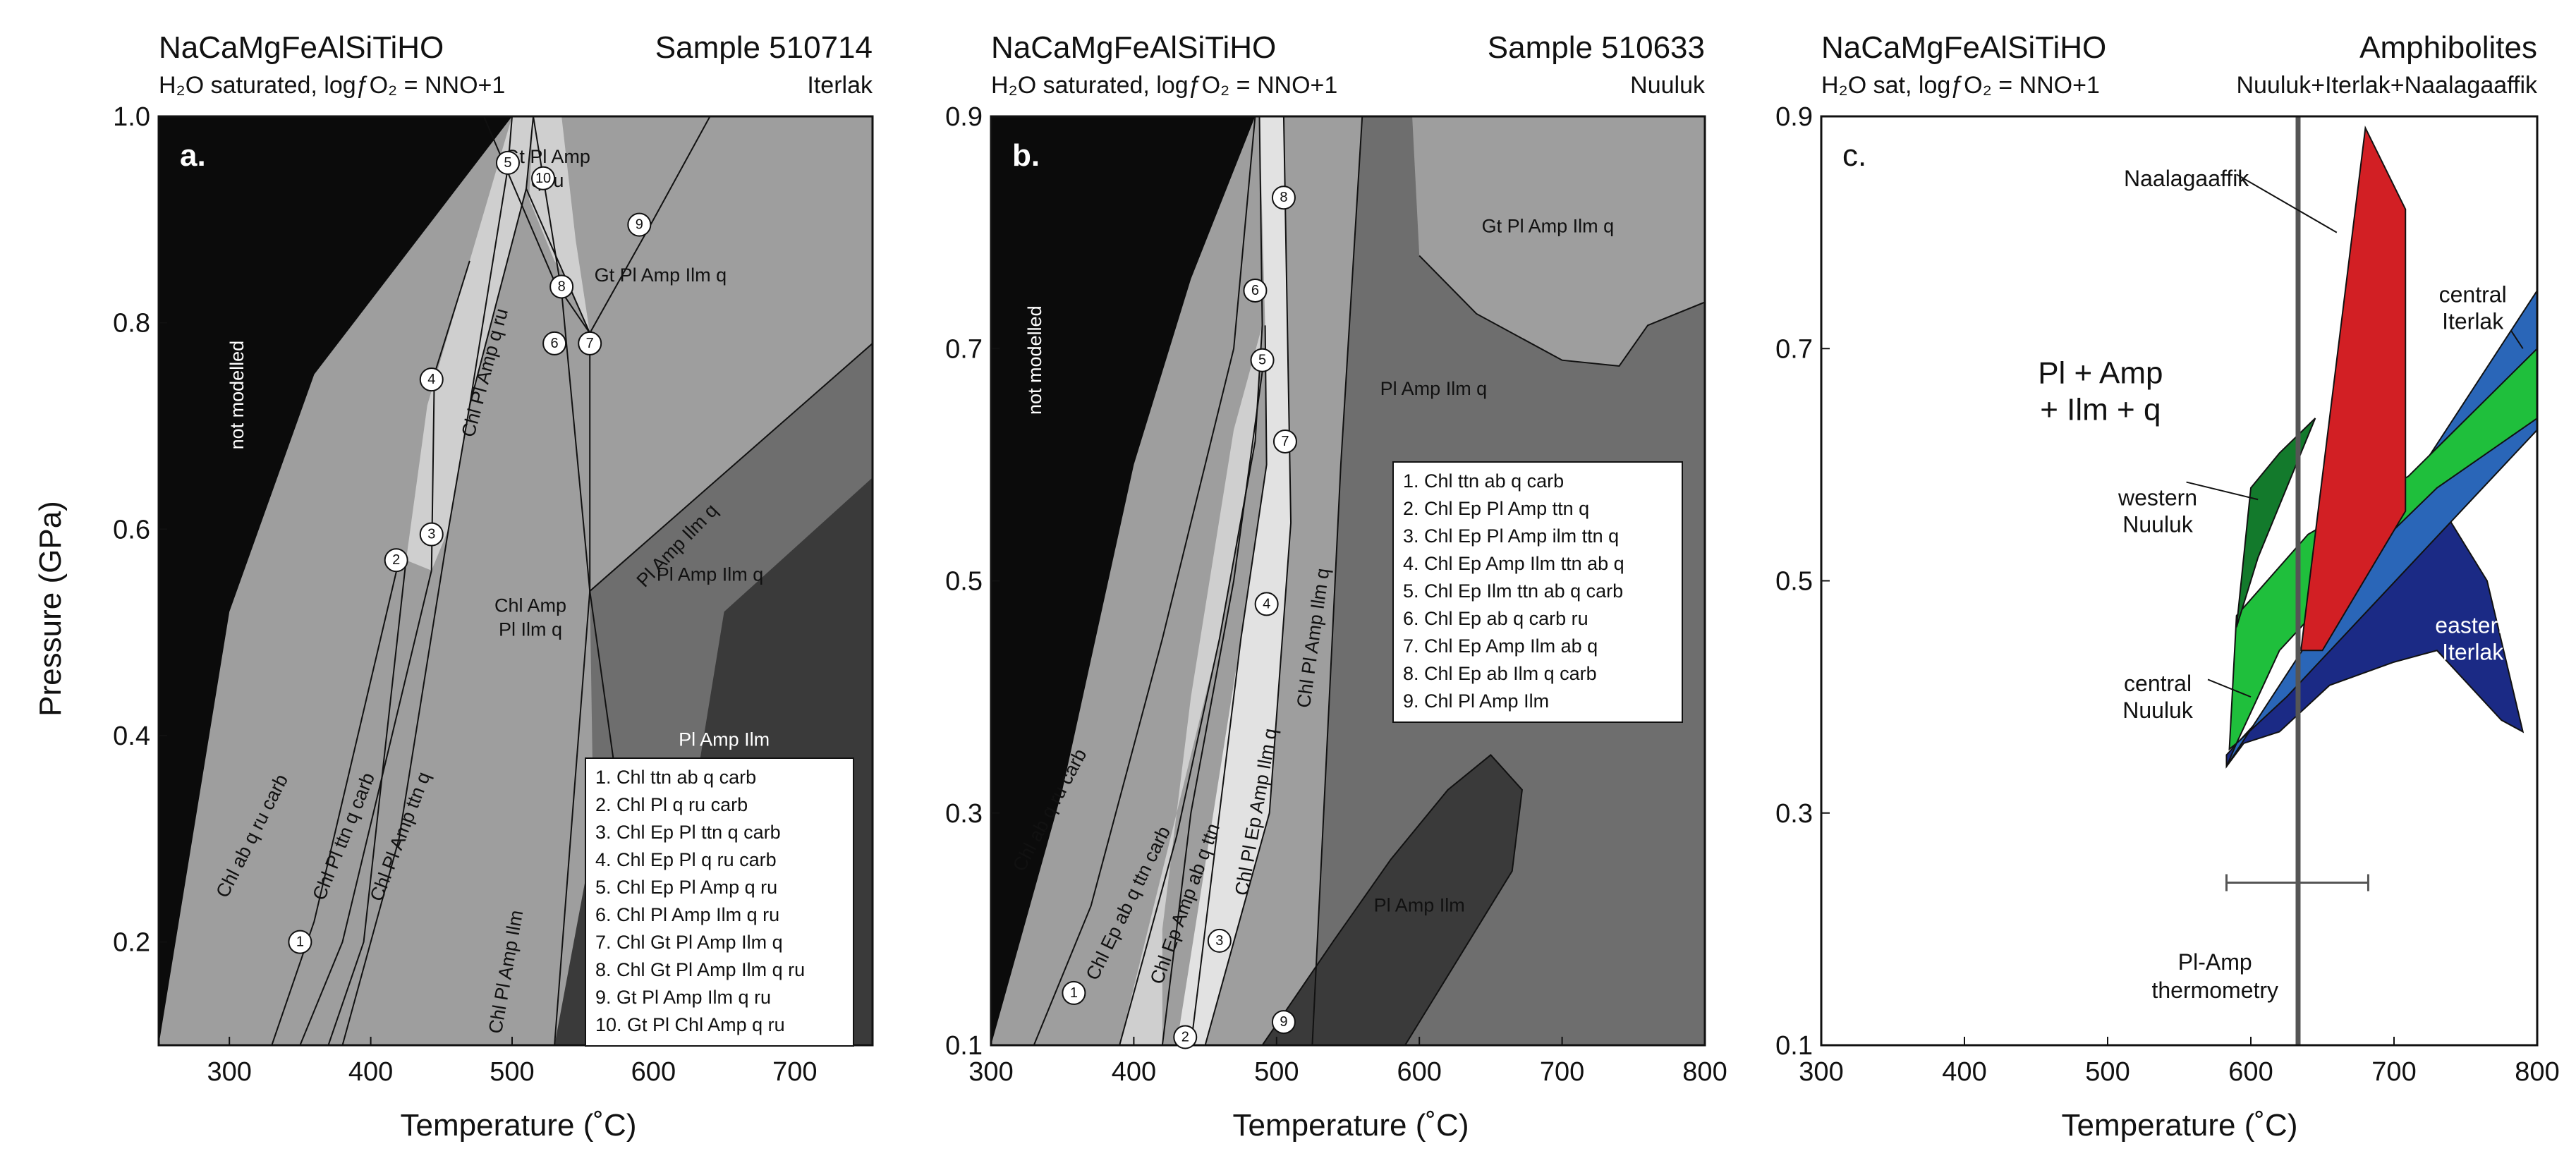 This screenshot has height=1163, width=2576. I want to click on invariant-point-number: 10, so click(543, 179).